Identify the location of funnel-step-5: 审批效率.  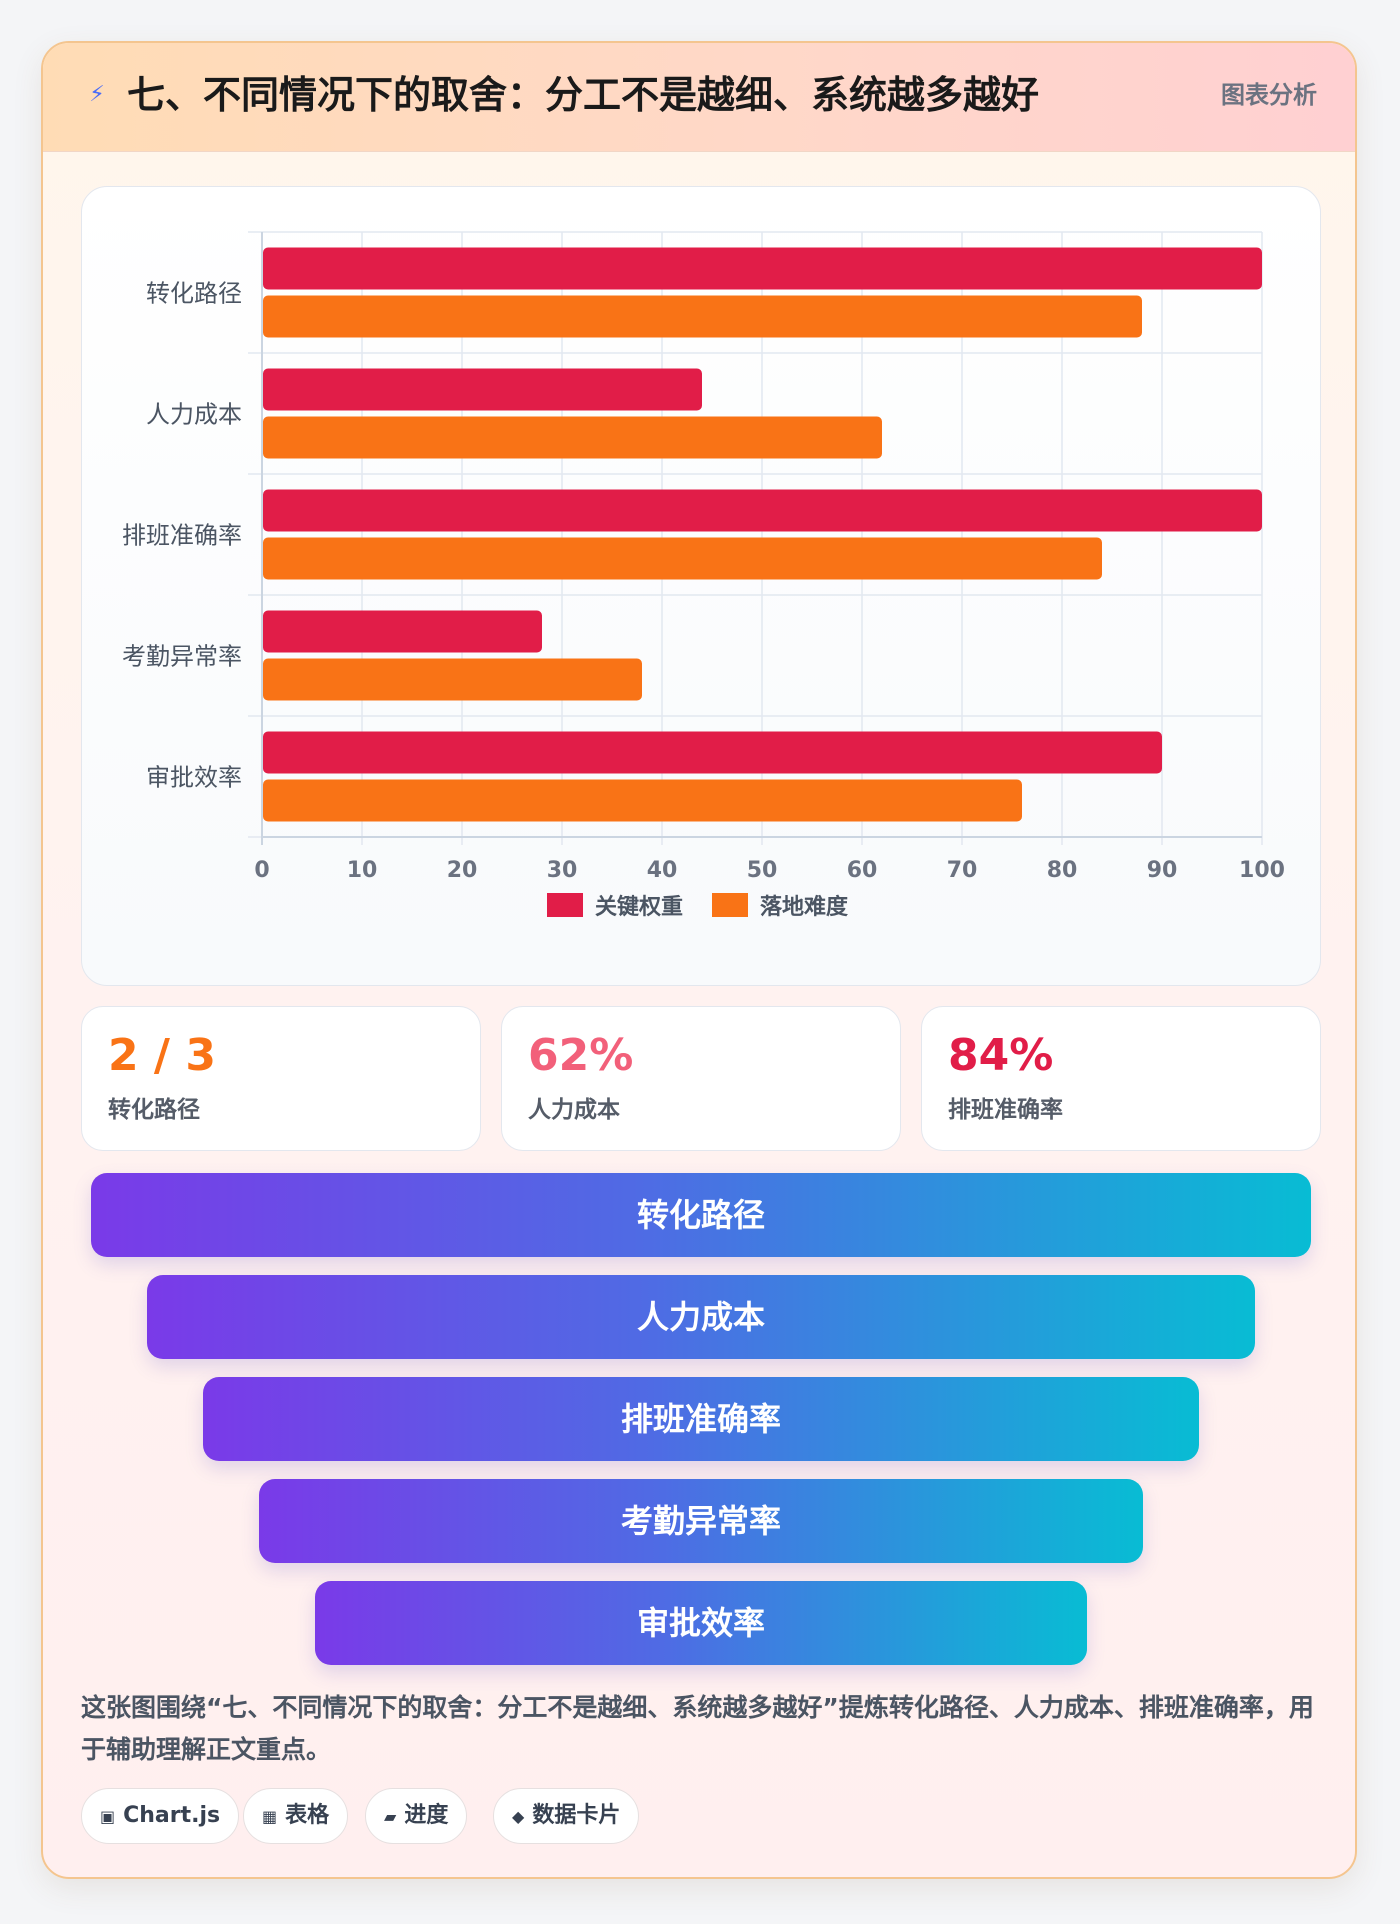
(701, 1623).